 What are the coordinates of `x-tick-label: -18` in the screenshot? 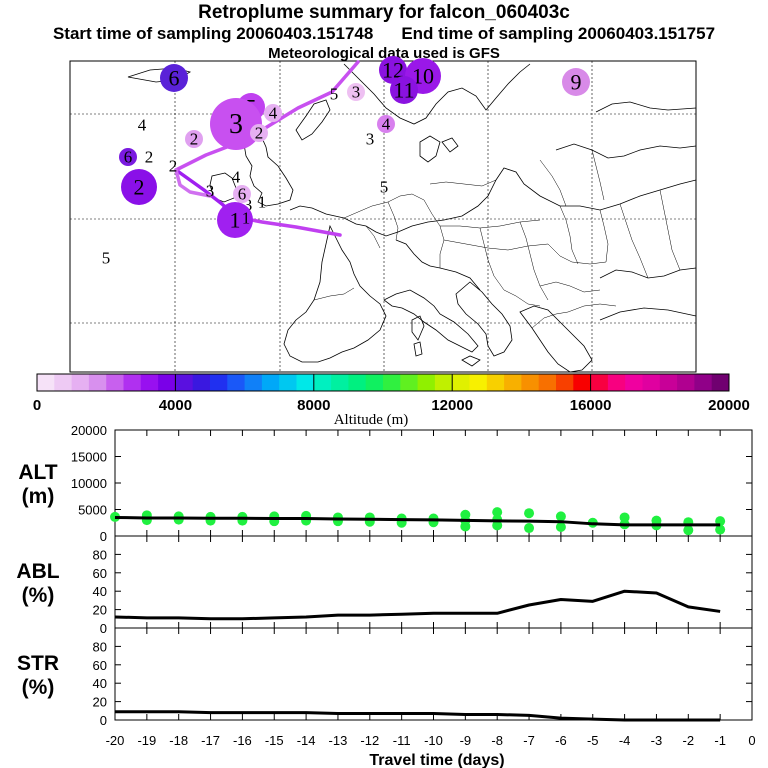 It's located at (178, 740).